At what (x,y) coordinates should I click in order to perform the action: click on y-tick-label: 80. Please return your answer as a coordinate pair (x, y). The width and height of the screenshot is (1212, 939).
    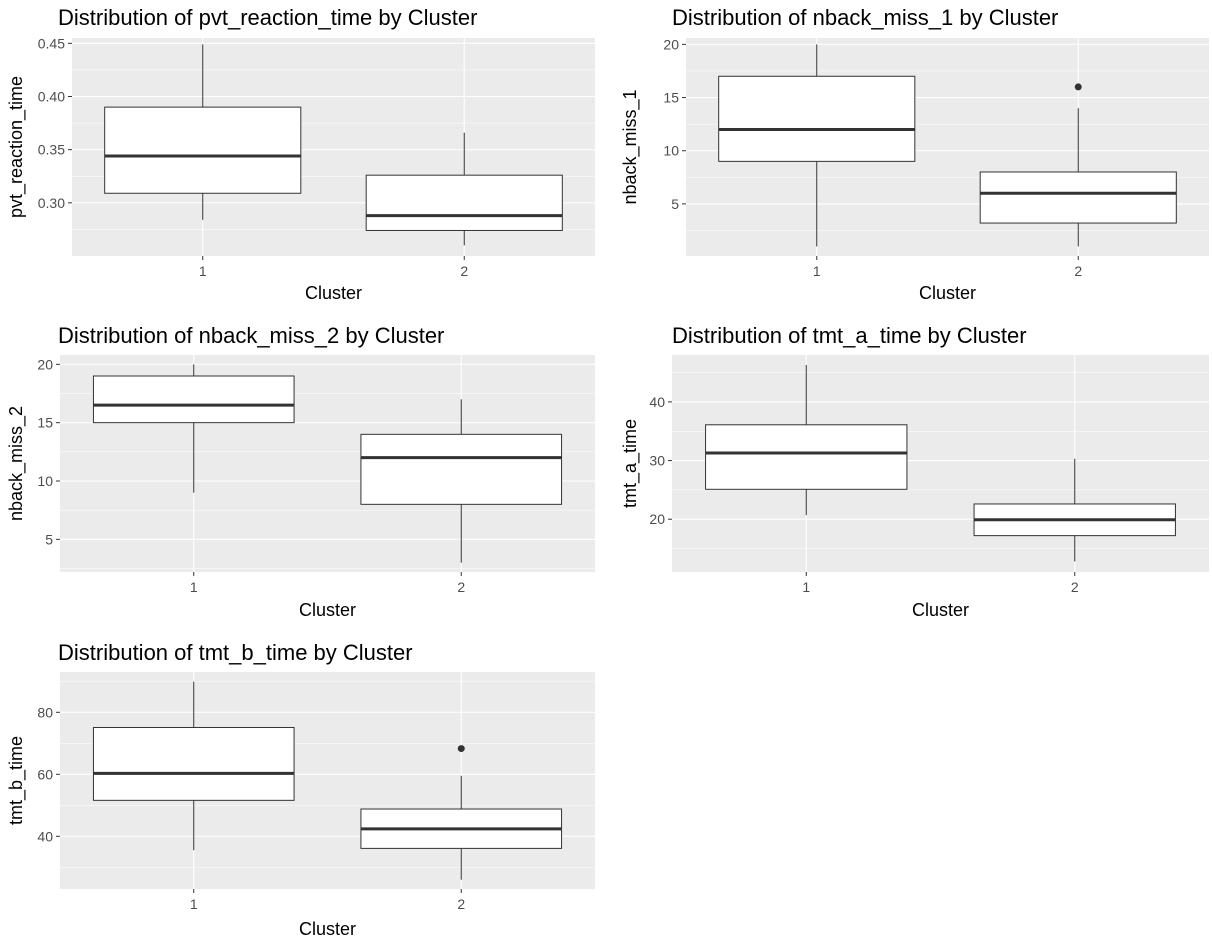
    Looking at the image, I should click on (45, 712).